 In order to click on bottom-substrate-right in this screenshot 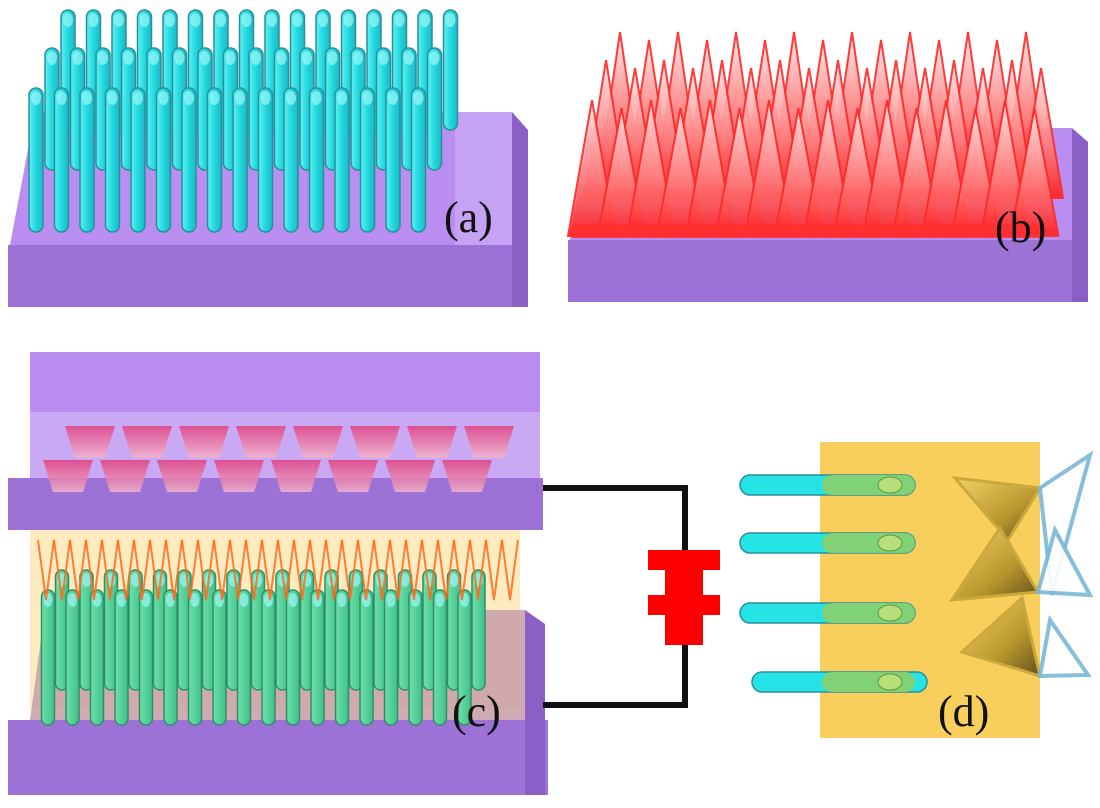, I will do `click(535, 702)`.